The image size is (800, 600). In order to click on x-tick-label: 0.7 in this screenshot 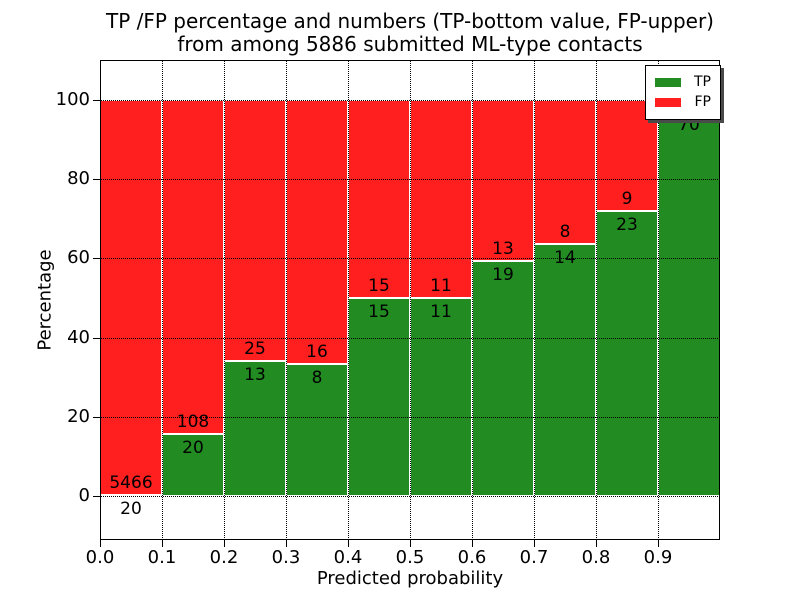, I will do `click(534, 557)`.